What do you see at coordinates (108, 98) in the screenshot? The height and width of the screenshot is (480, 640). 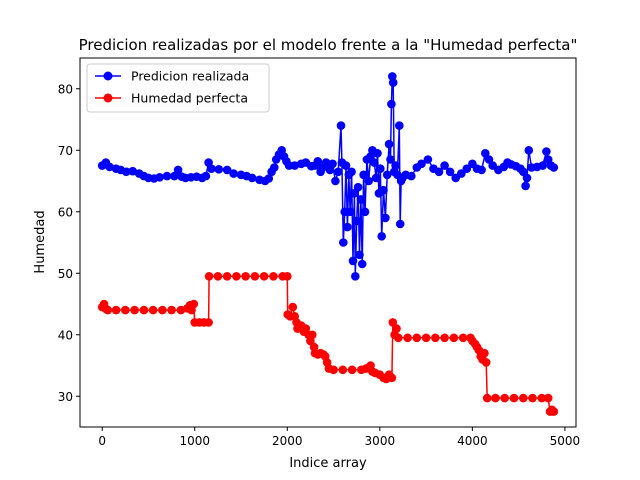 I see `legend-marker-perfect` at bounding box center [108, 98].